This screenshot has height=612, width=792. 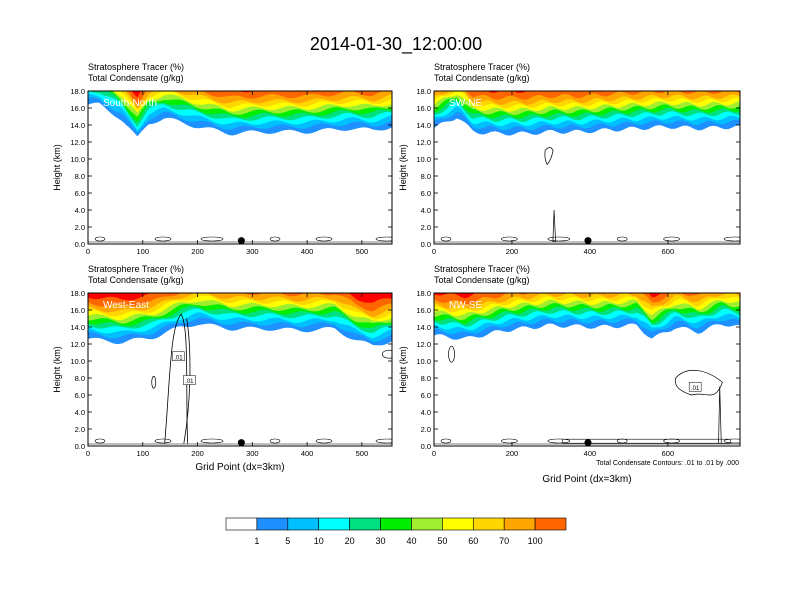 What do you see at coordinates (396, 531) in the screenshot?
I see `colorbar: 1 5 10 20 30 40 50 60 70 100` at bounding box center [396, 531].